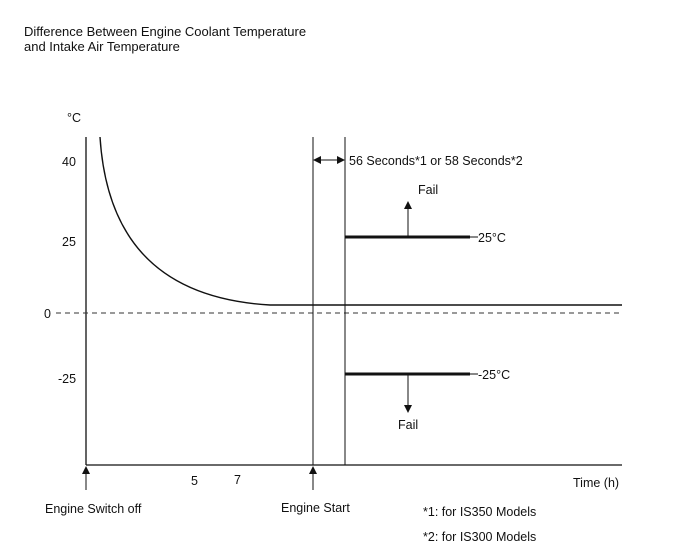  What do you see at coordinates (428, 190) in the screenshot?
I see `upper-fail-label: Fail` at bounding box center [428, 190].